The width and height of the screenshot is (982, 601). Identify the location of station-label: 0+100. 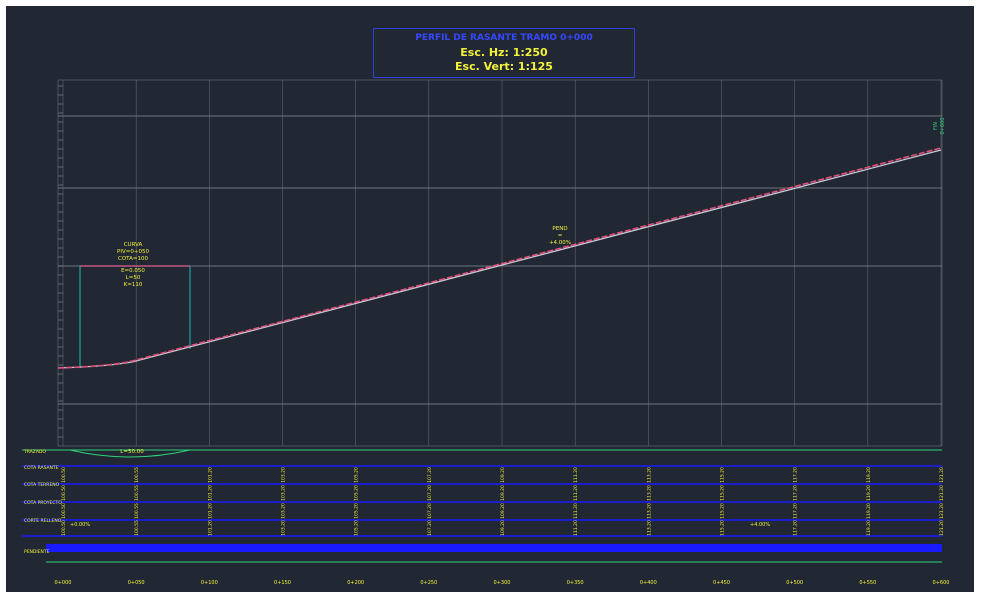
(209, 583).